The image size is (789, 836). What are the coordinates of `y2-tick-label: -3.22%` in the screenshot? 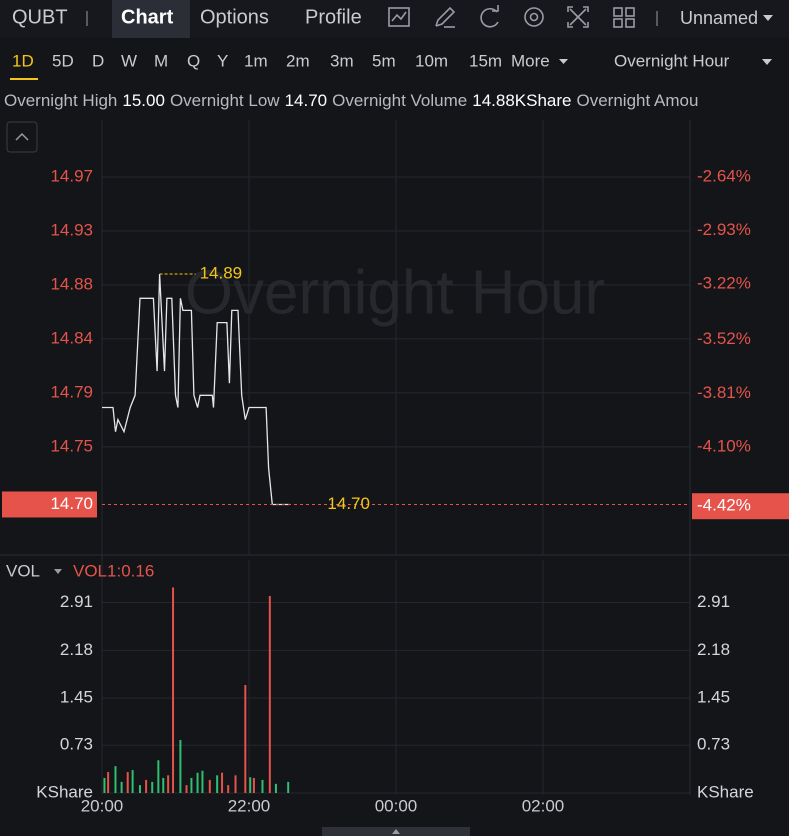 It's located at (724, 283).